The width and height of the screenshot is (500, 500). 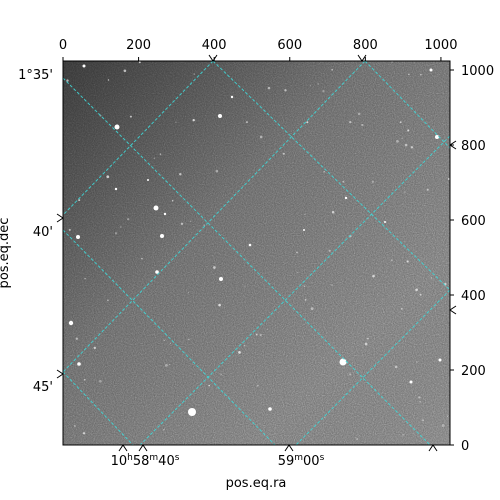 What do you see at coordinates (35, 75) in the screenshot?
I see `dec-tick-label-1: 1°35'` at bounding box center [35, 75].